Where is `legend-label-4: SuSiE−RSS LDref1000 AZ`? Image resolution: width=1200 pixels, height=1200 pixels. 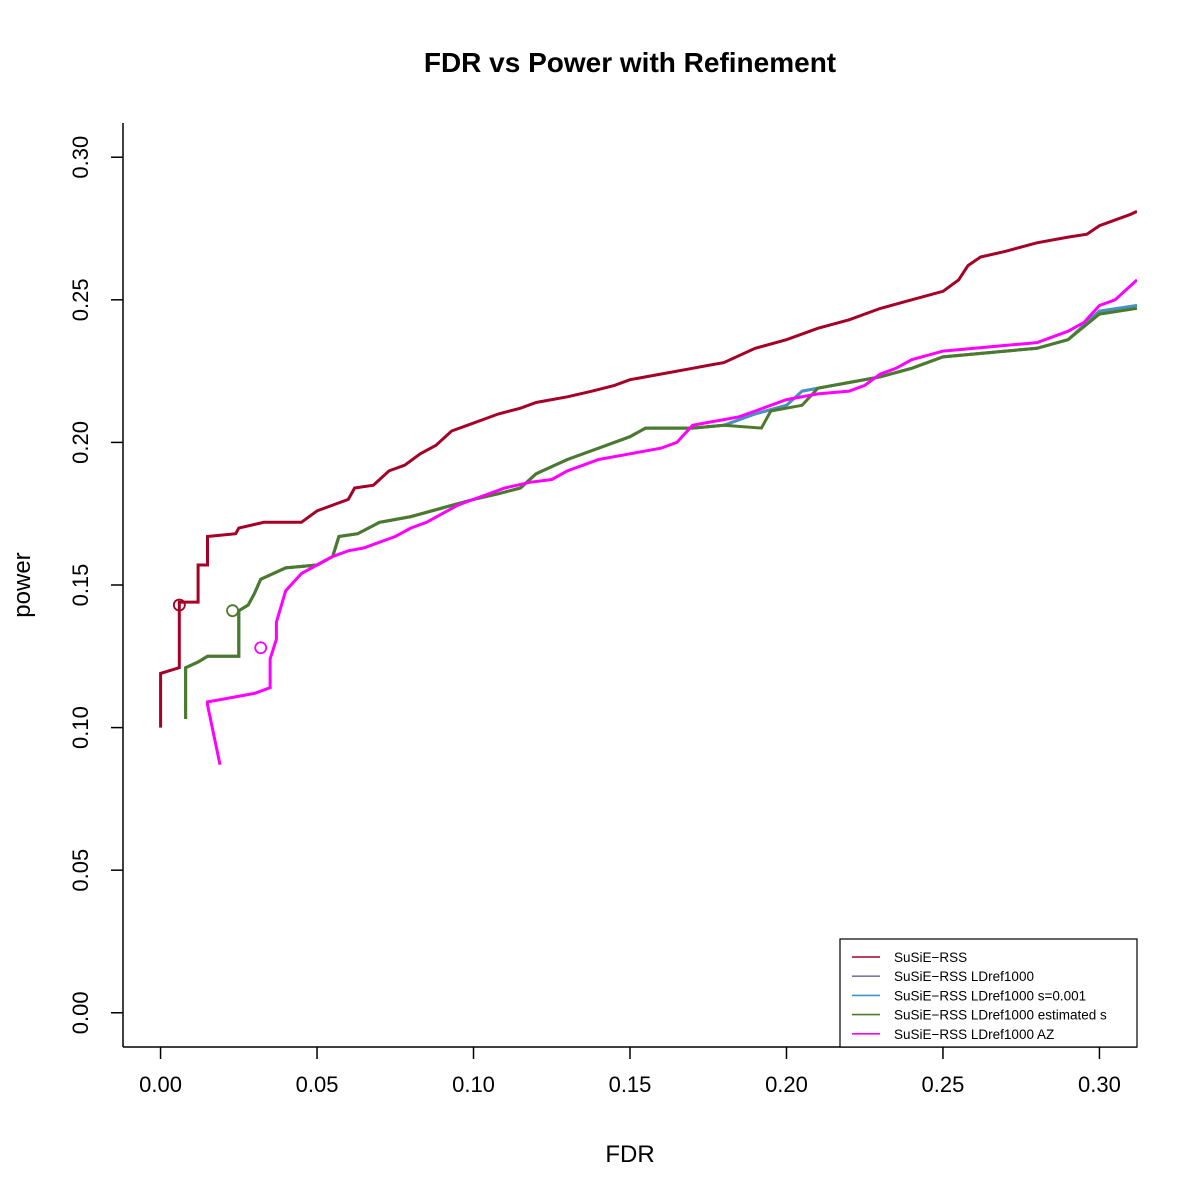 legend-label-4: SuSiE−RSS LDref1000 AZ is located at coordinates (974, 1034).